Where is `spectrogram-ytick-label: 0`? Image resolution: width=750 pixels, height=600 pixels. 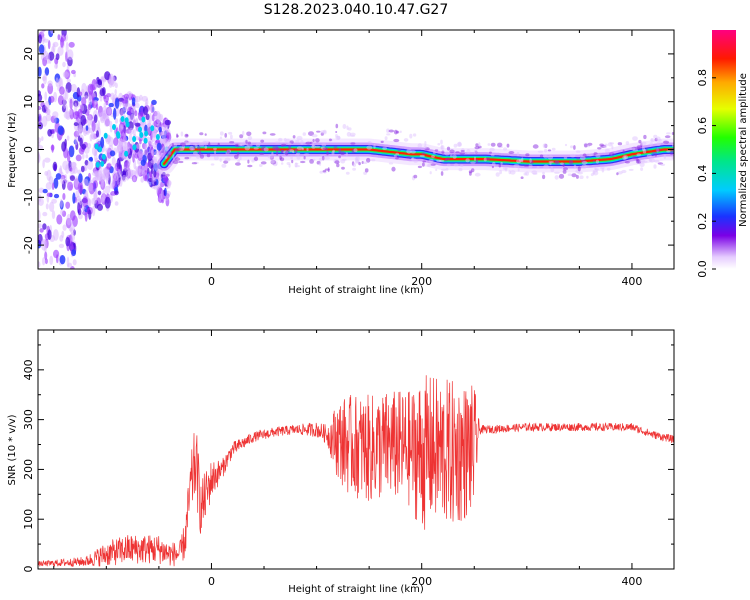
spectrogram-ytick-label: 0 is located at coordinates (28, 149).